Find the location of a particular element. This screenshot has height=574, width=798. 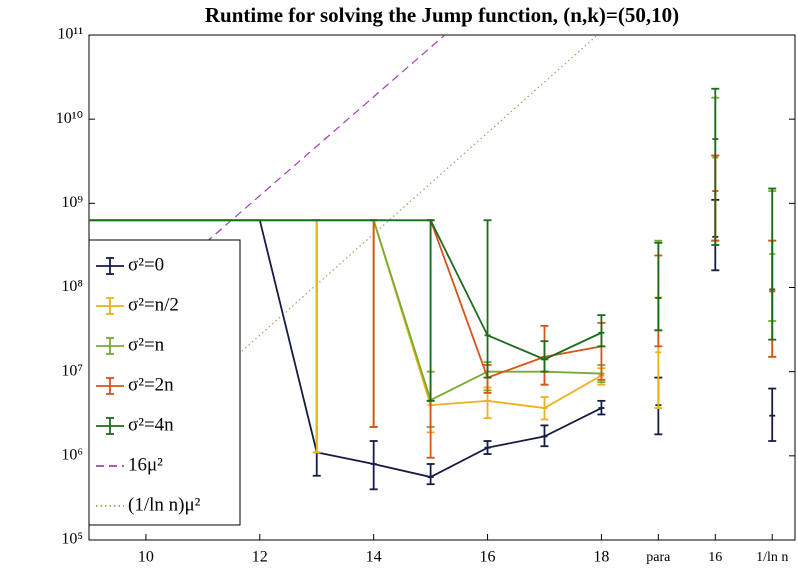

legend-label: (1/ln n)μ² is located at coordinates (164, 504).